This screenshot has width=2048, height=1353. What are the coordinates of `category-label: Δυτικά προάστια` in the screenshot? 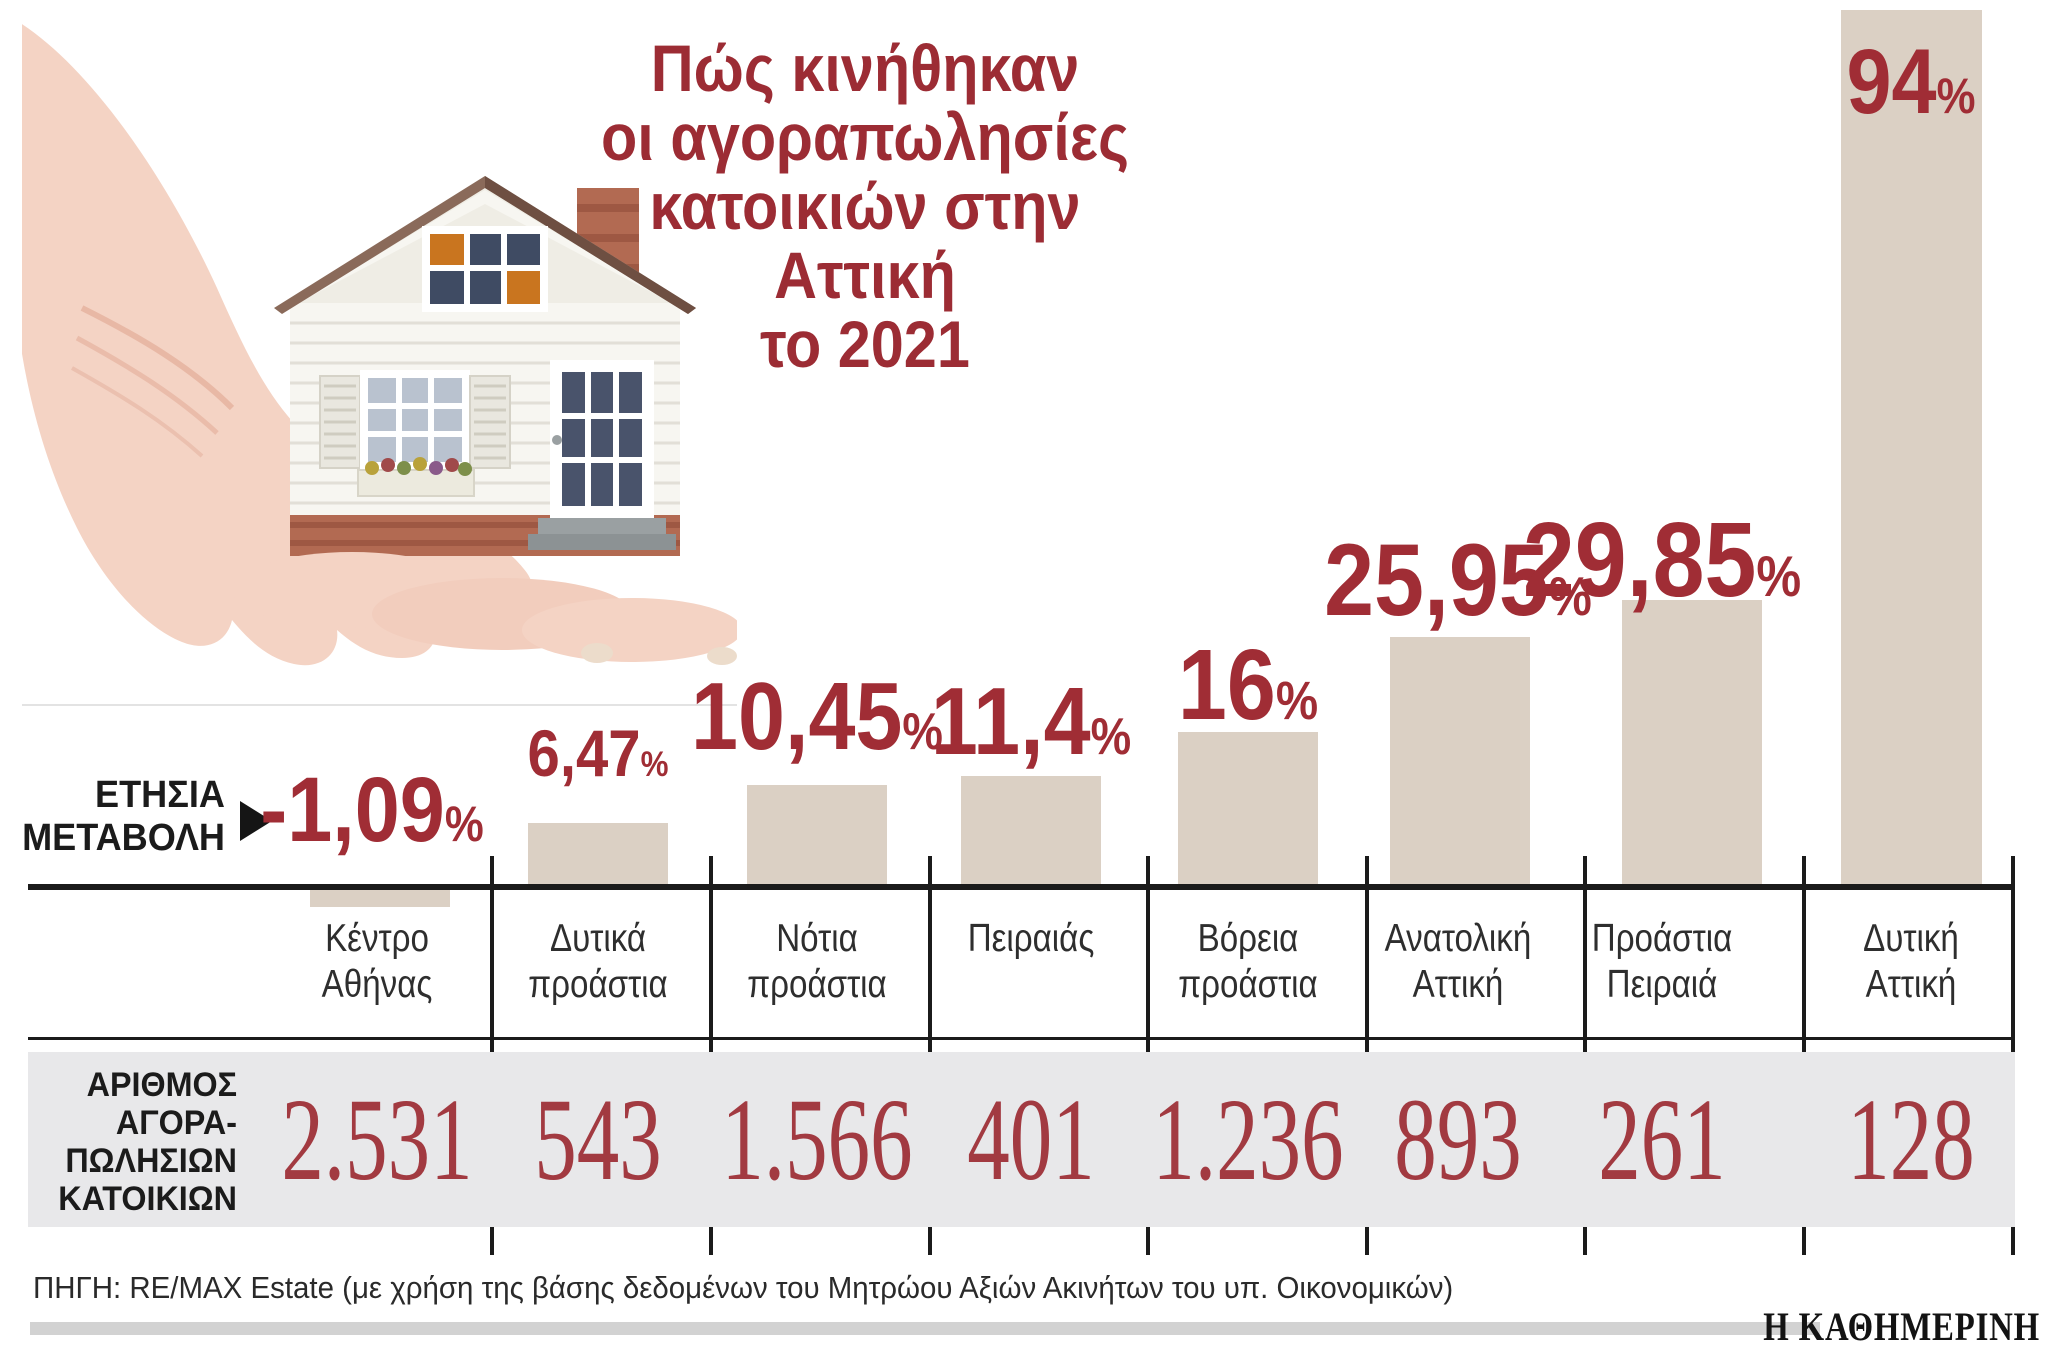 It's located at (598, 961).